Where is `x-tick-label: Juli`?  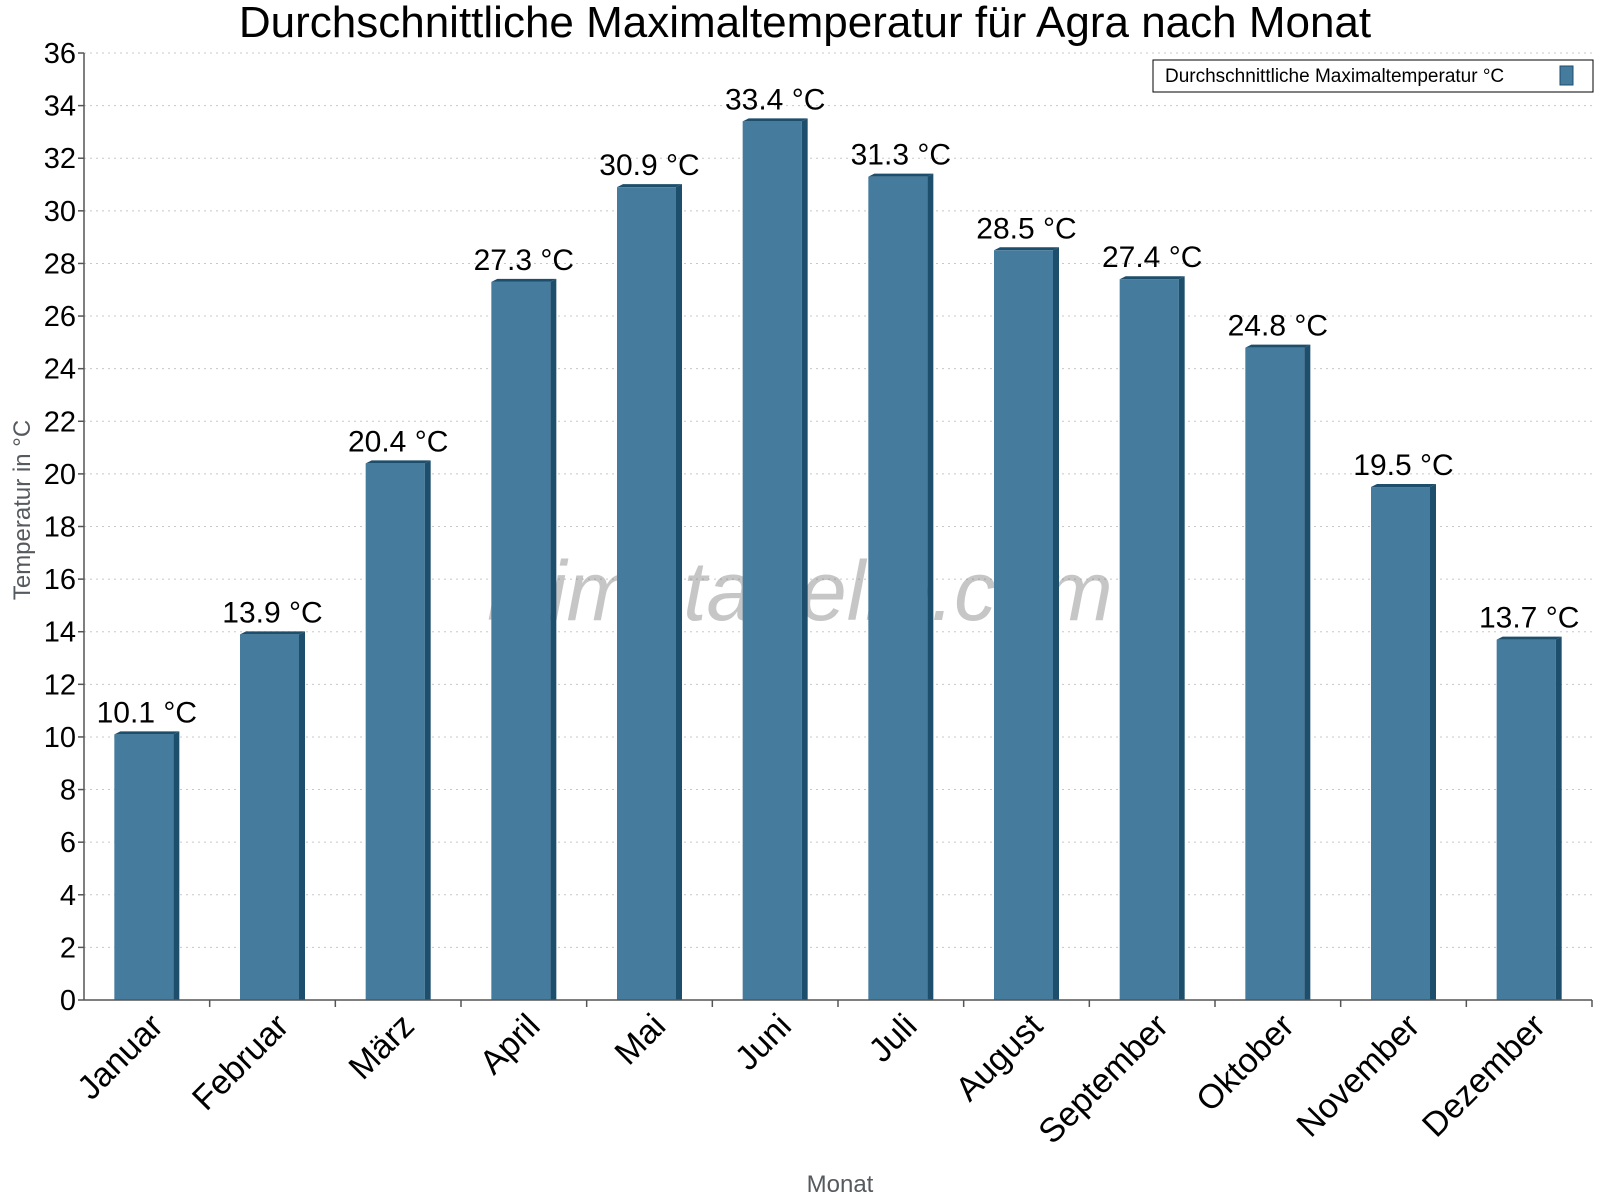 x-tick-label: Juli is located at coordinates (893, 1038).